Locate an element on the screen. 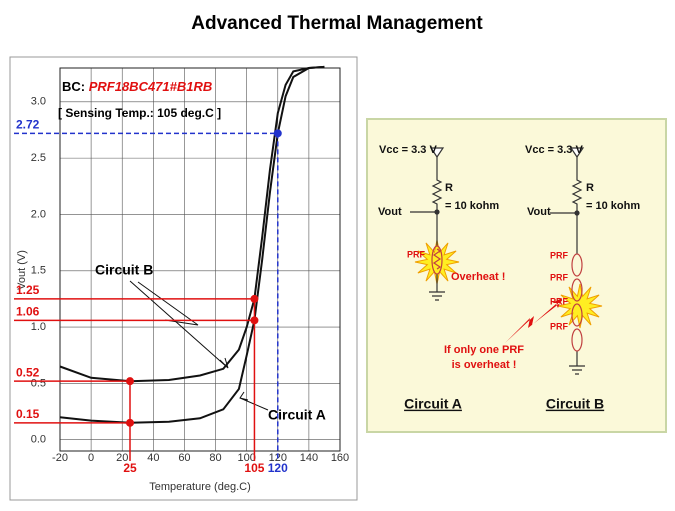 This screenshot has width=675, height=511. circuit-caption: Circuit B is located at coordinates (575, 404).